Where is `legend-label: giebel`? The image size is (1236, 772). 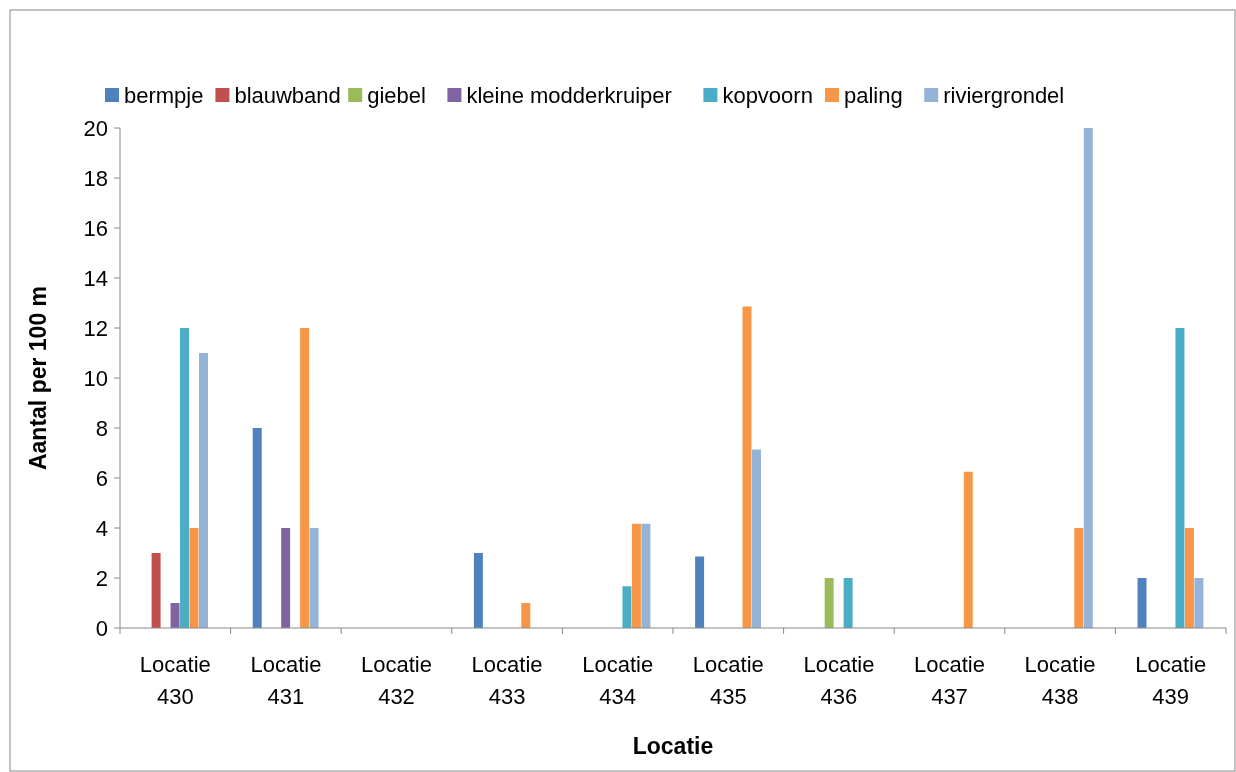
legend-label: giebel is located at coordinates (396, 95).